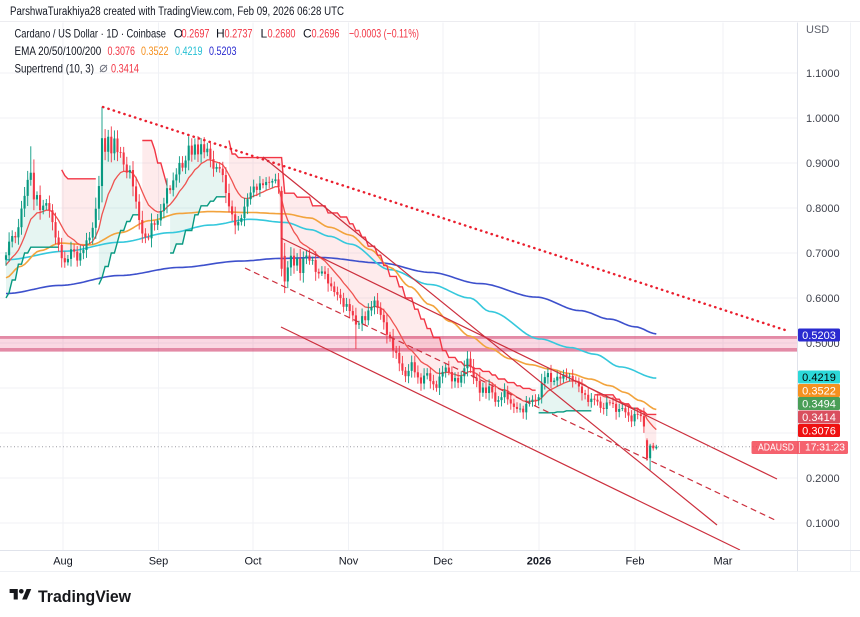 The image size is (860, 617). I want to click on svg-text: 0.9000, so click(823, 164).